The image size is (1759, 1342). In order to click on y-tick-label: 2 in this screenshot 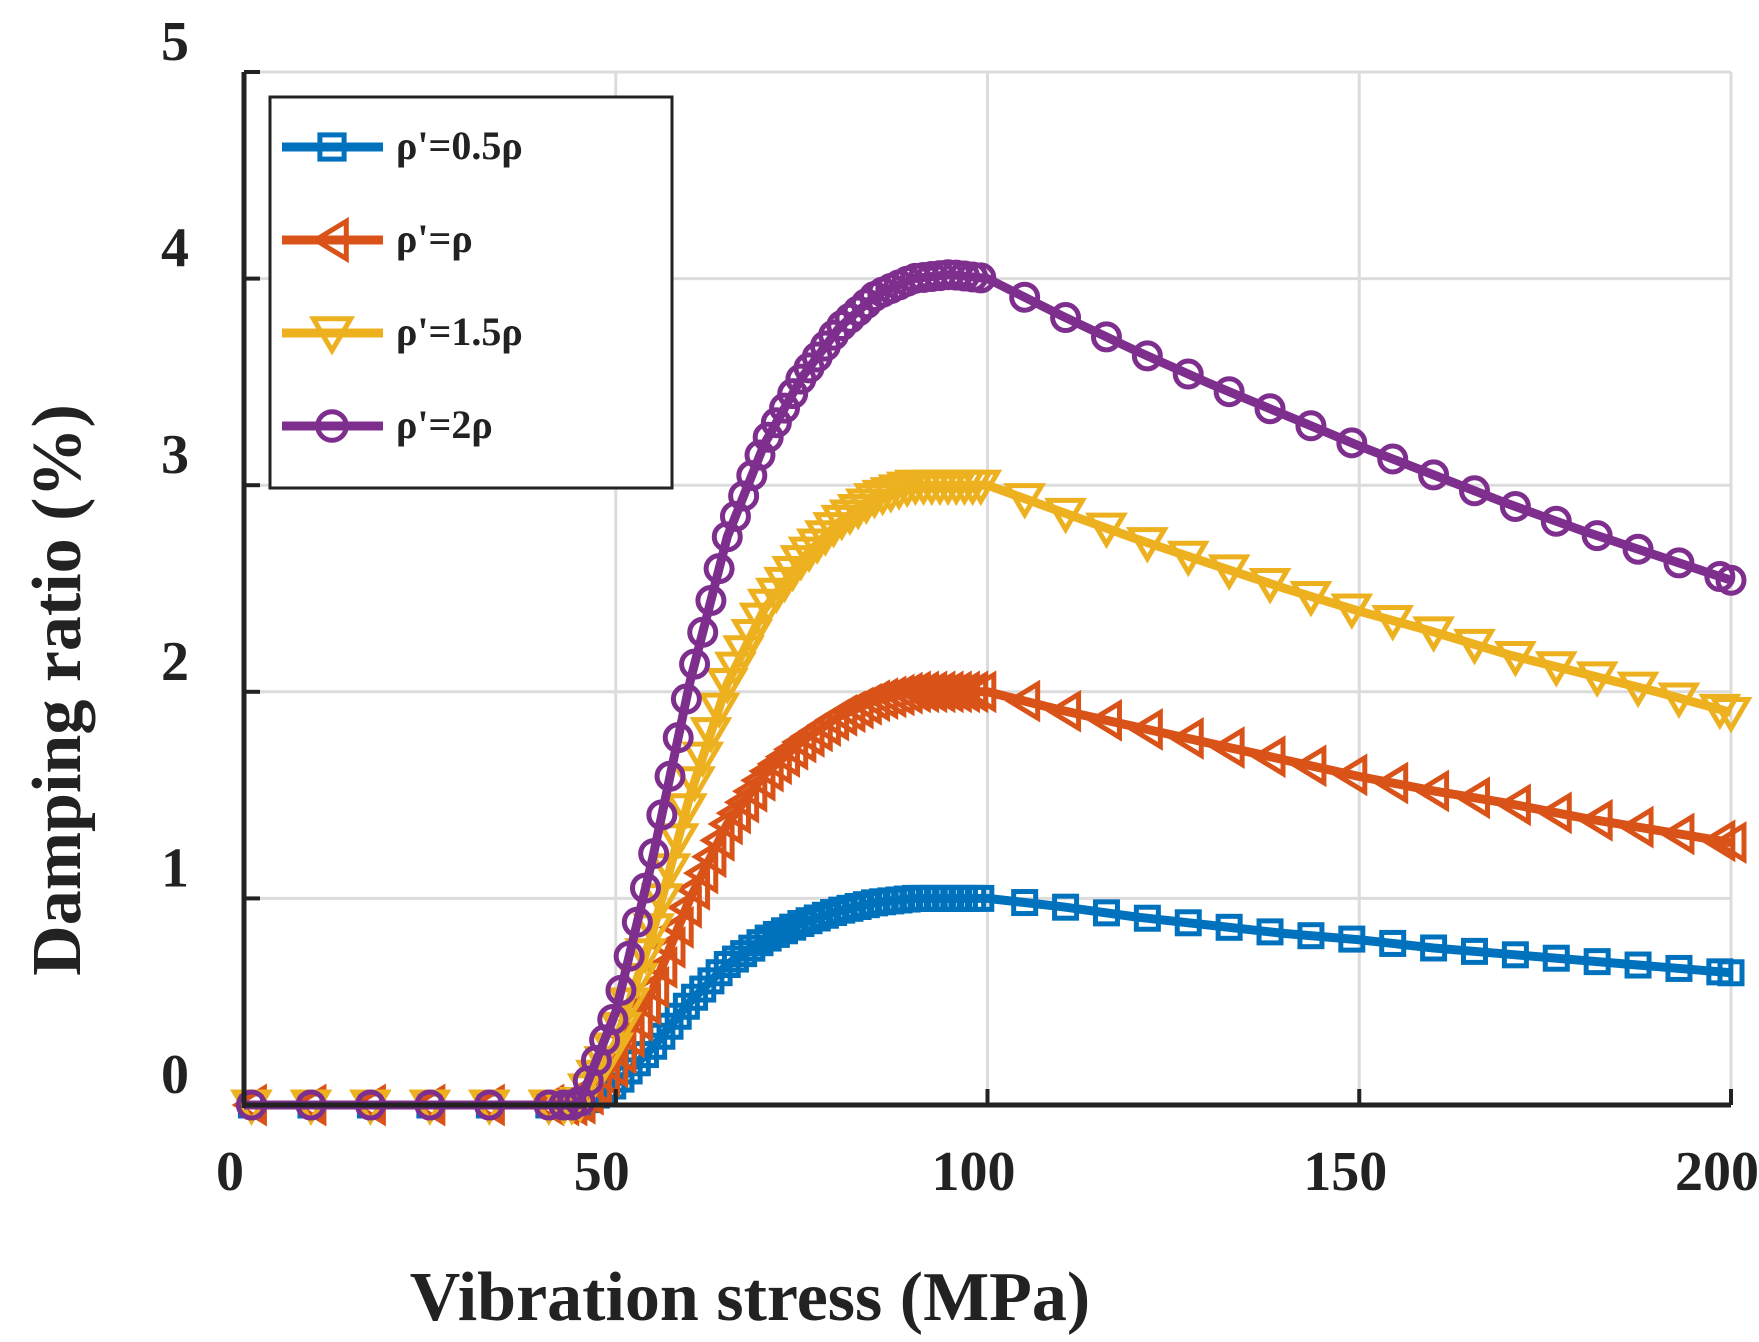, I will do `click(175, 662)`.